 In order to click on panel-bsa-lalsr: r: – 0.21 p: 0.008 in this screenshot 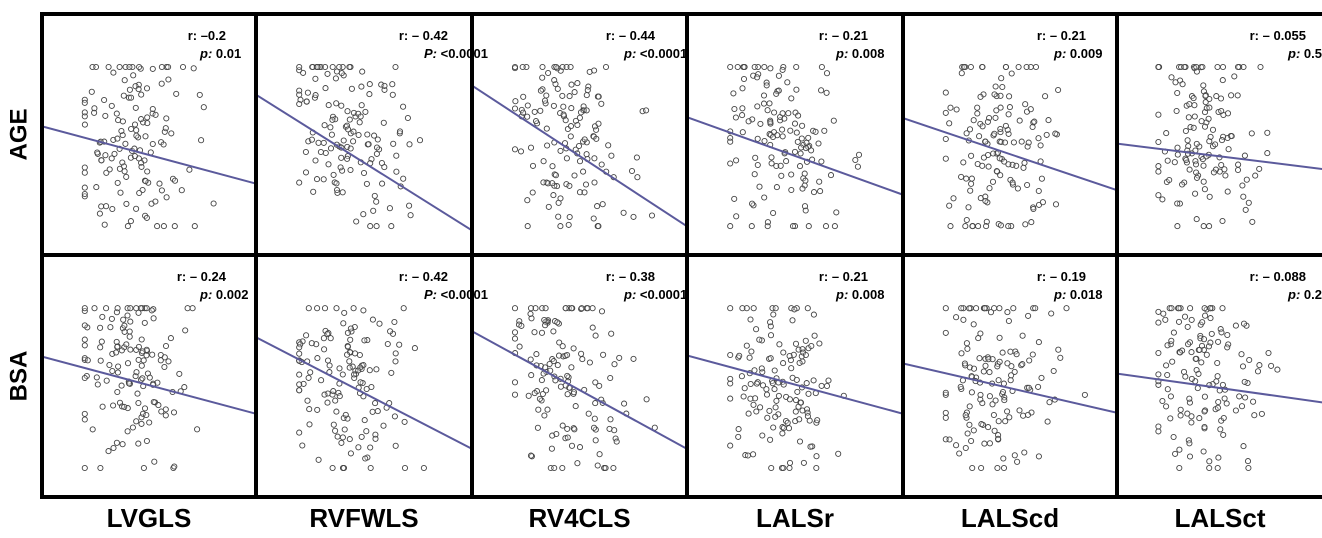, I will do `click(795, 376)`.